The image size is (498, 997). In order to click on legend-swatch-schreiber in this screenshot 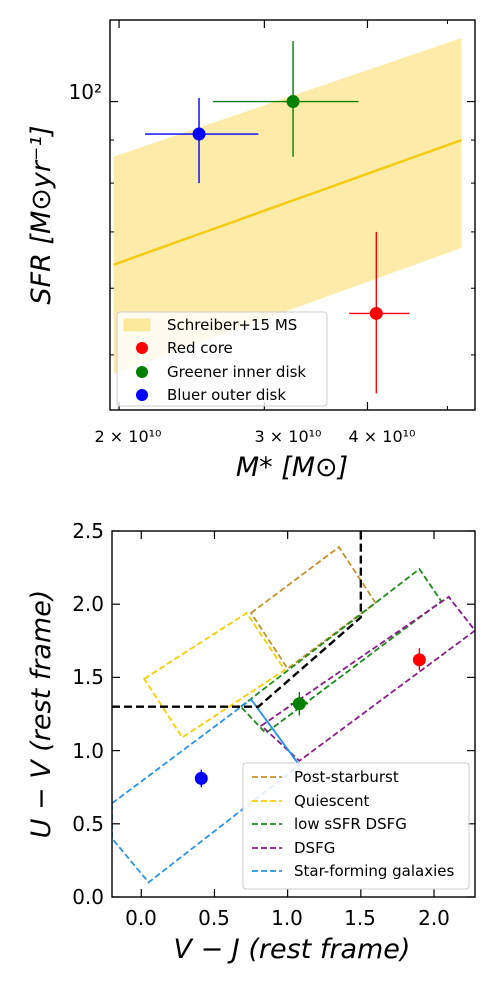, I will do `click(137, 325)`.